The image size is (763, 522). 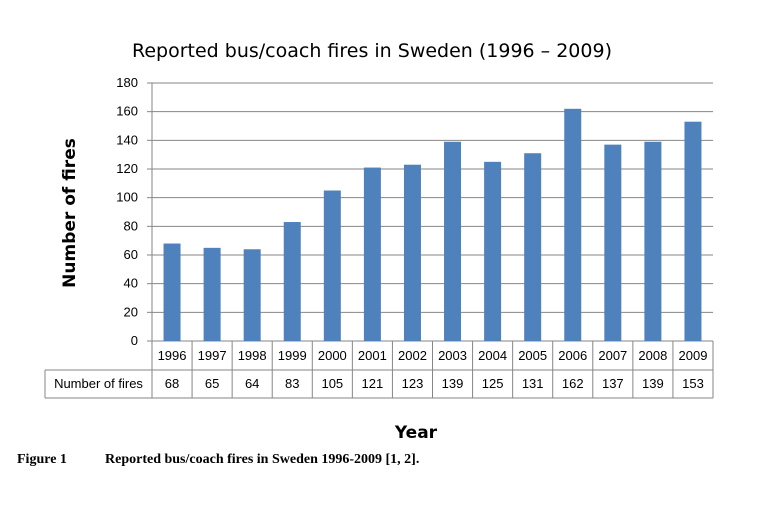 What do you see at coordinates (292, 281) in the screenshot?
I see `bar-1999` at bounding box center [292, 281].